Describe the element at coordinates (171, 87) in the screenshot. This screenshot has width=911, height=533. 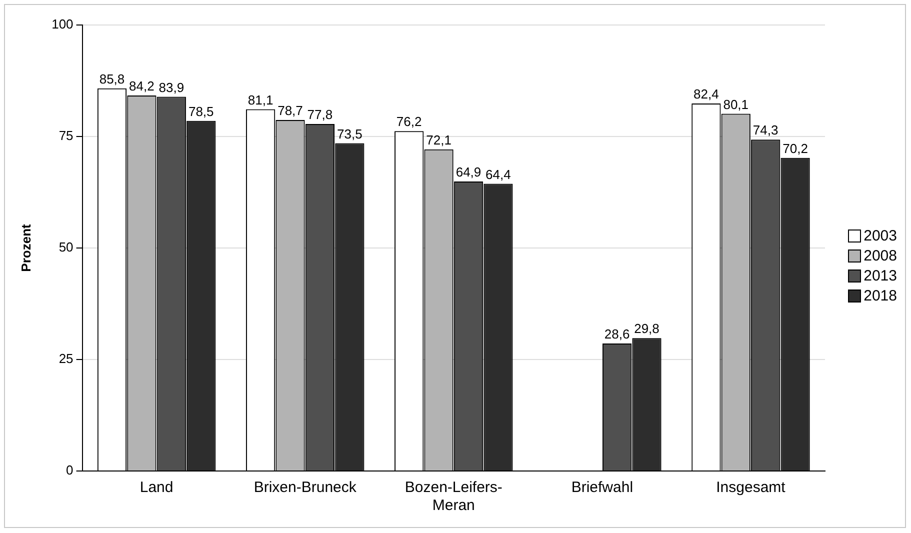
I see `data-label: 83,9` at that location.